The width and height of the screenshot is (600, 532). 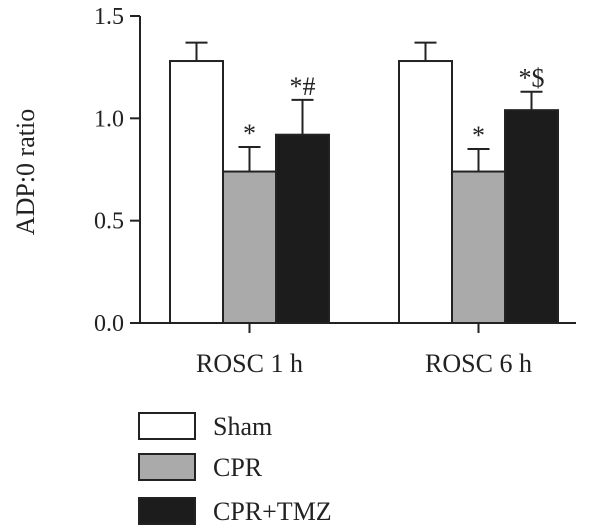 What do you see at coordinates (249, 363) in the screenshot?
I see `x-tick-label: ROSC 1 h` at bounding box center [249, 363].